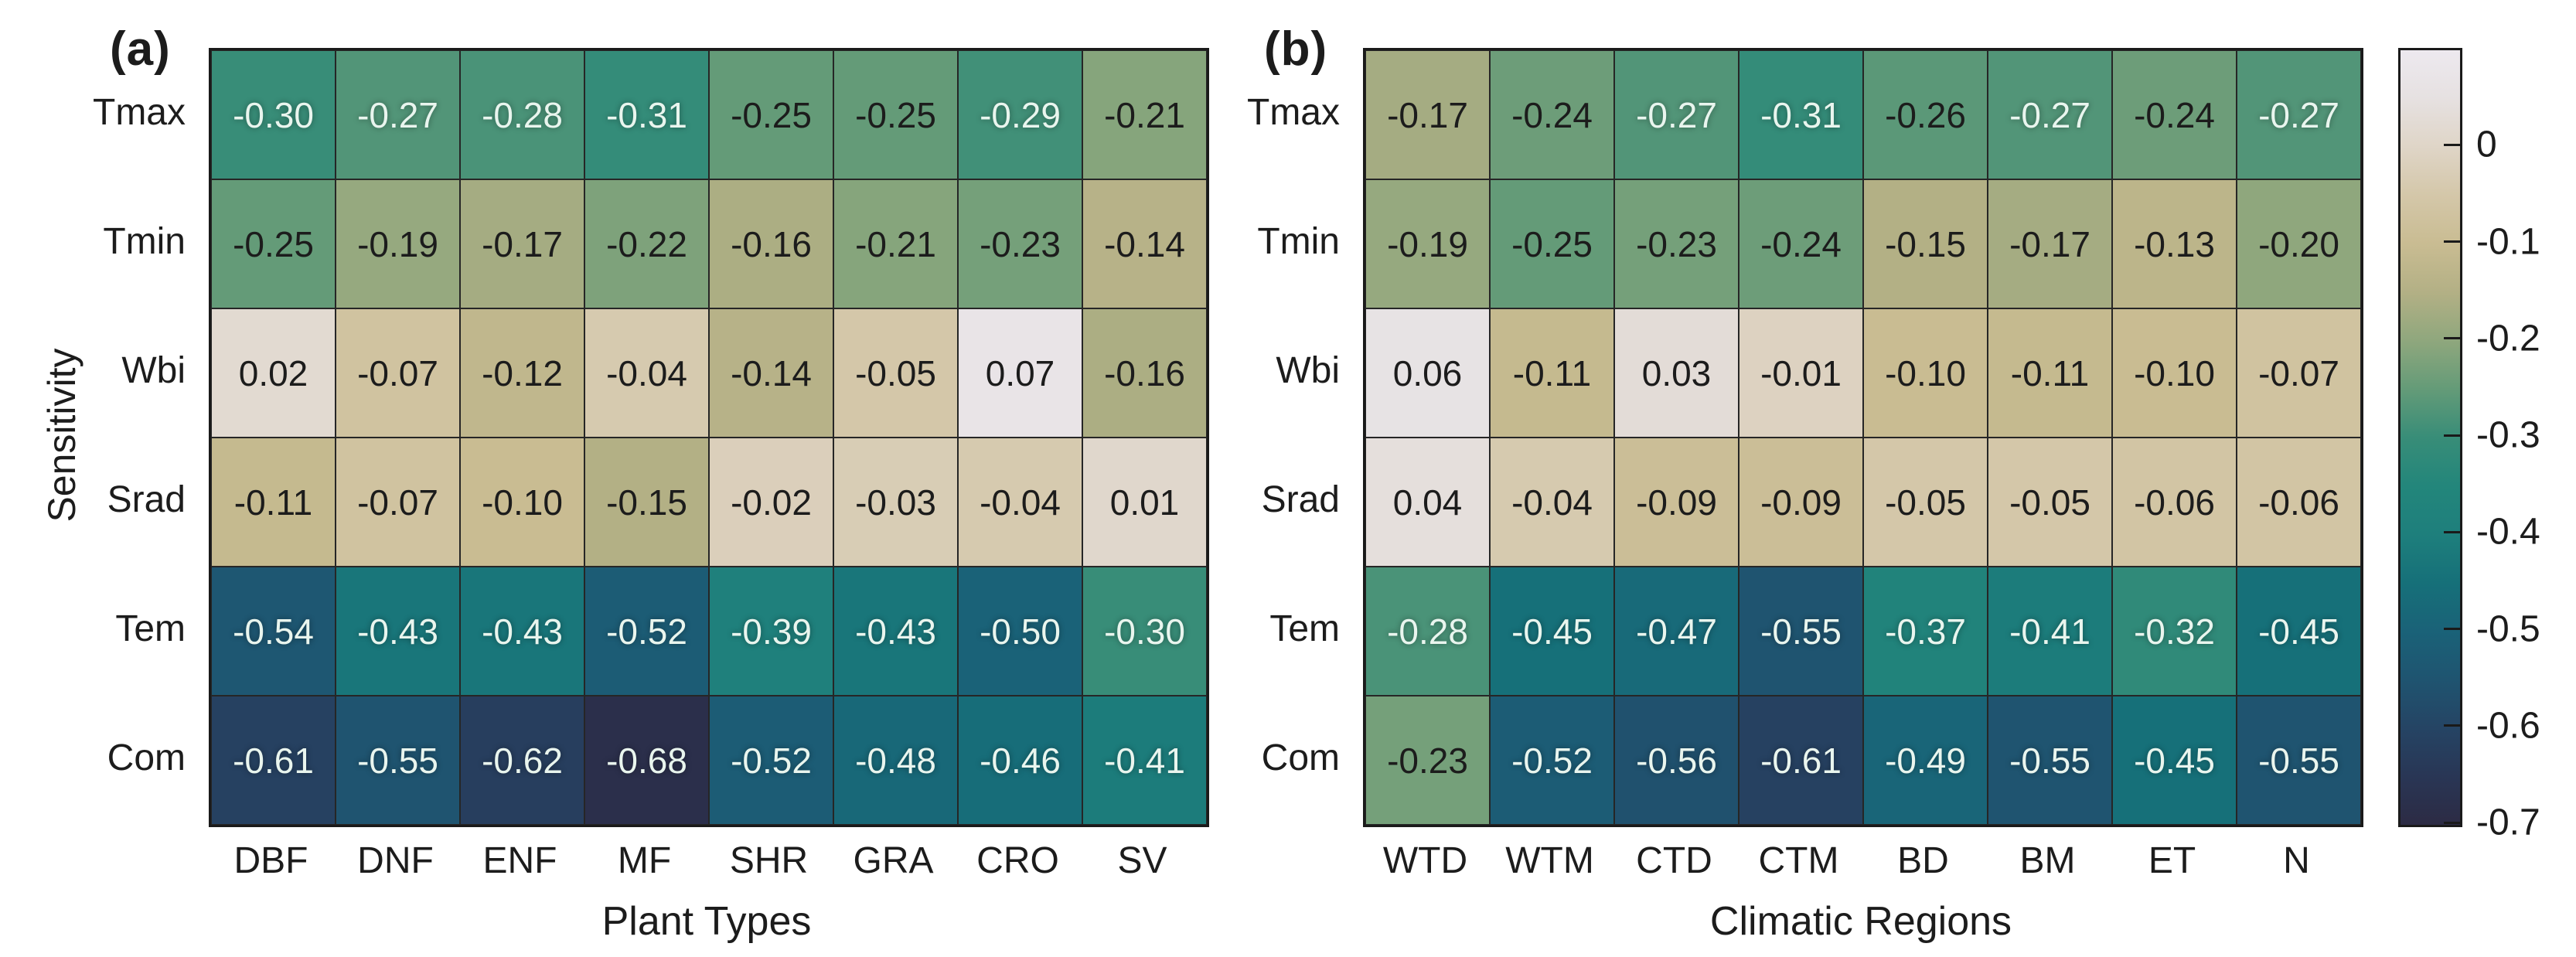  What do you see at coordinates (707, 865) in the screenshot?
I see `panel-a-col-labels: DBF DNF ENF MF SHR GRA CRO SV` at bounding box center [707, 865].